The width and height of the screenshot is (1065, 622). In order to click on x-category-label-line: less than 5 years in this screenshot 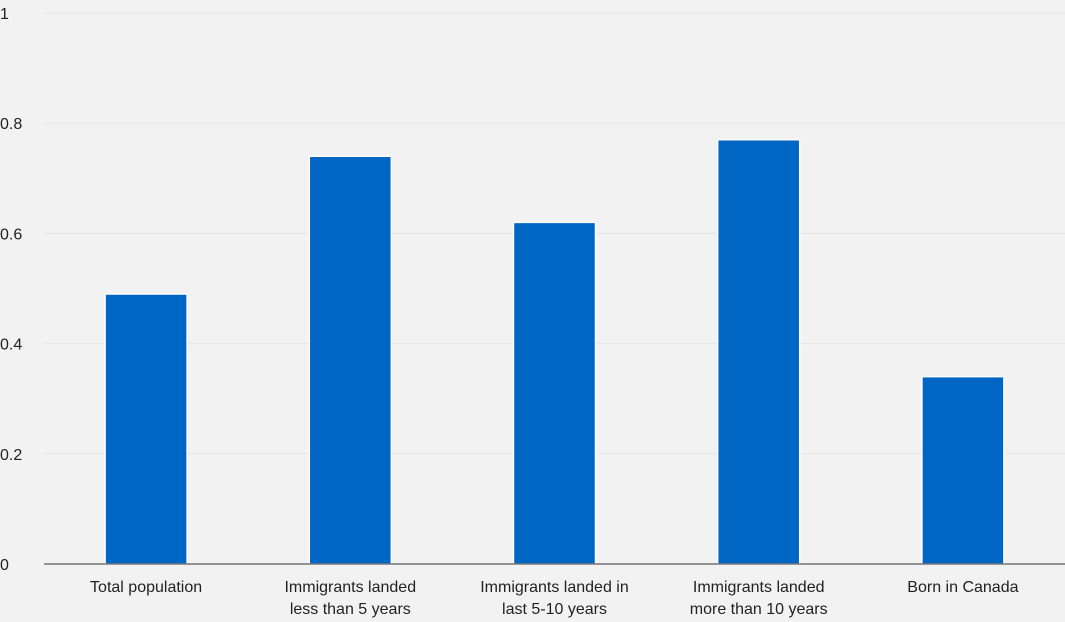, I will do `click(350, 609)`.